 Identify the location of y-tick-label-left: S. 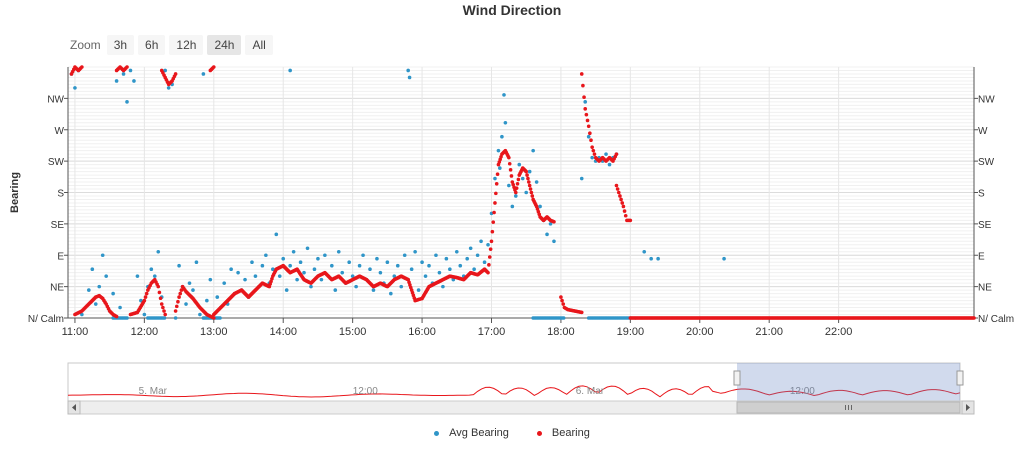
(60, 194).